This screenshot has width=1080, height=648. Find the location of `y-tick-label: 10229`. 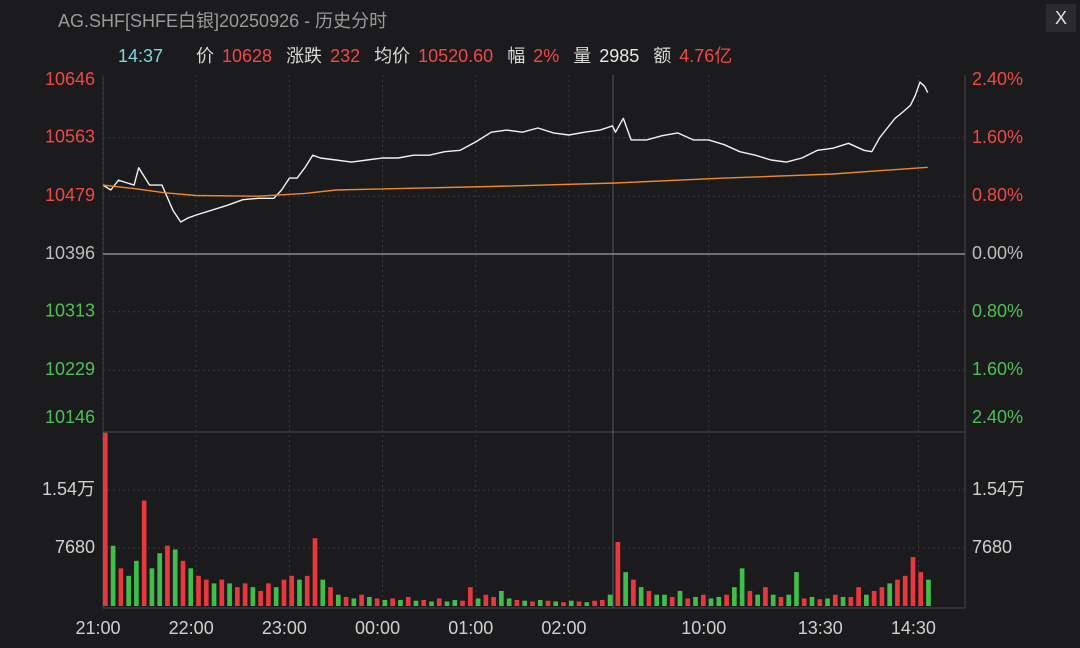

y-tick-label: 10229 is located at coordinates (70, 369).